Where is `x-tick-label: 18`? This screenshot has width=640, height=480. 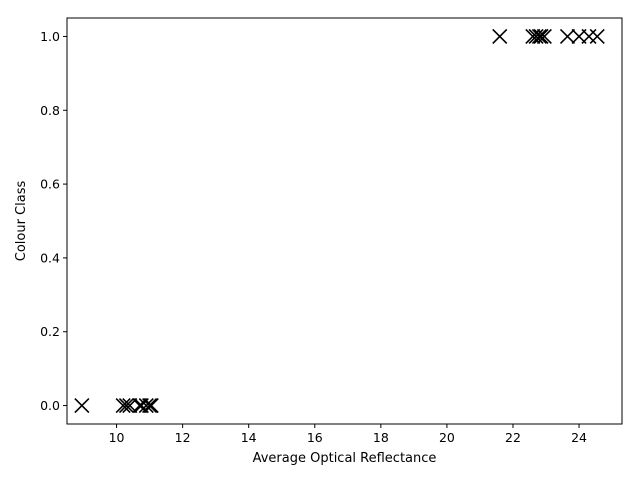
x-tick-label: 18 is located at coordinates (381, 437).